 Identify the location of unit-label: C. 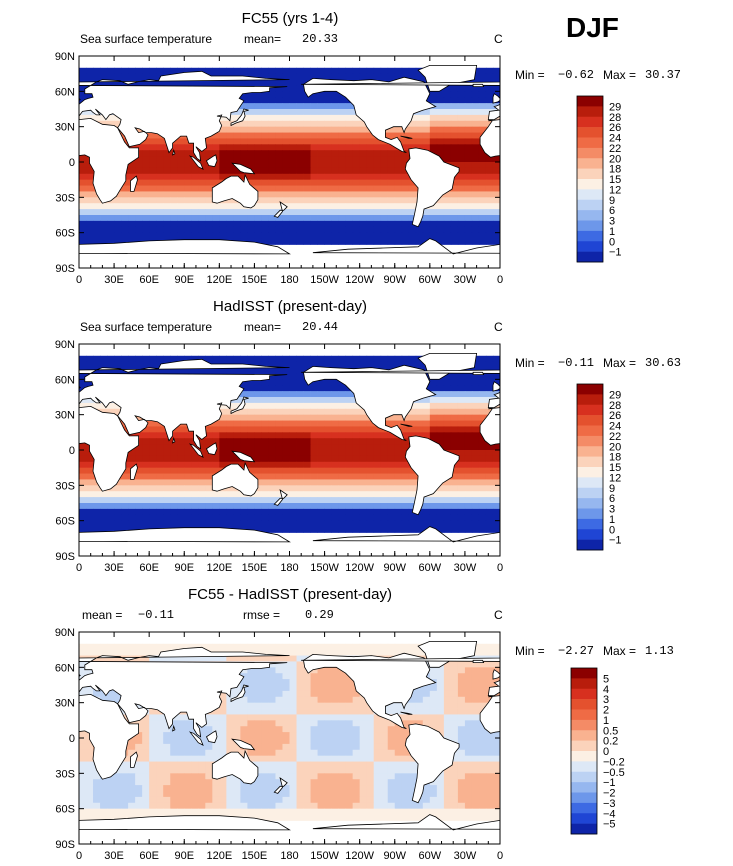
(498, 39).